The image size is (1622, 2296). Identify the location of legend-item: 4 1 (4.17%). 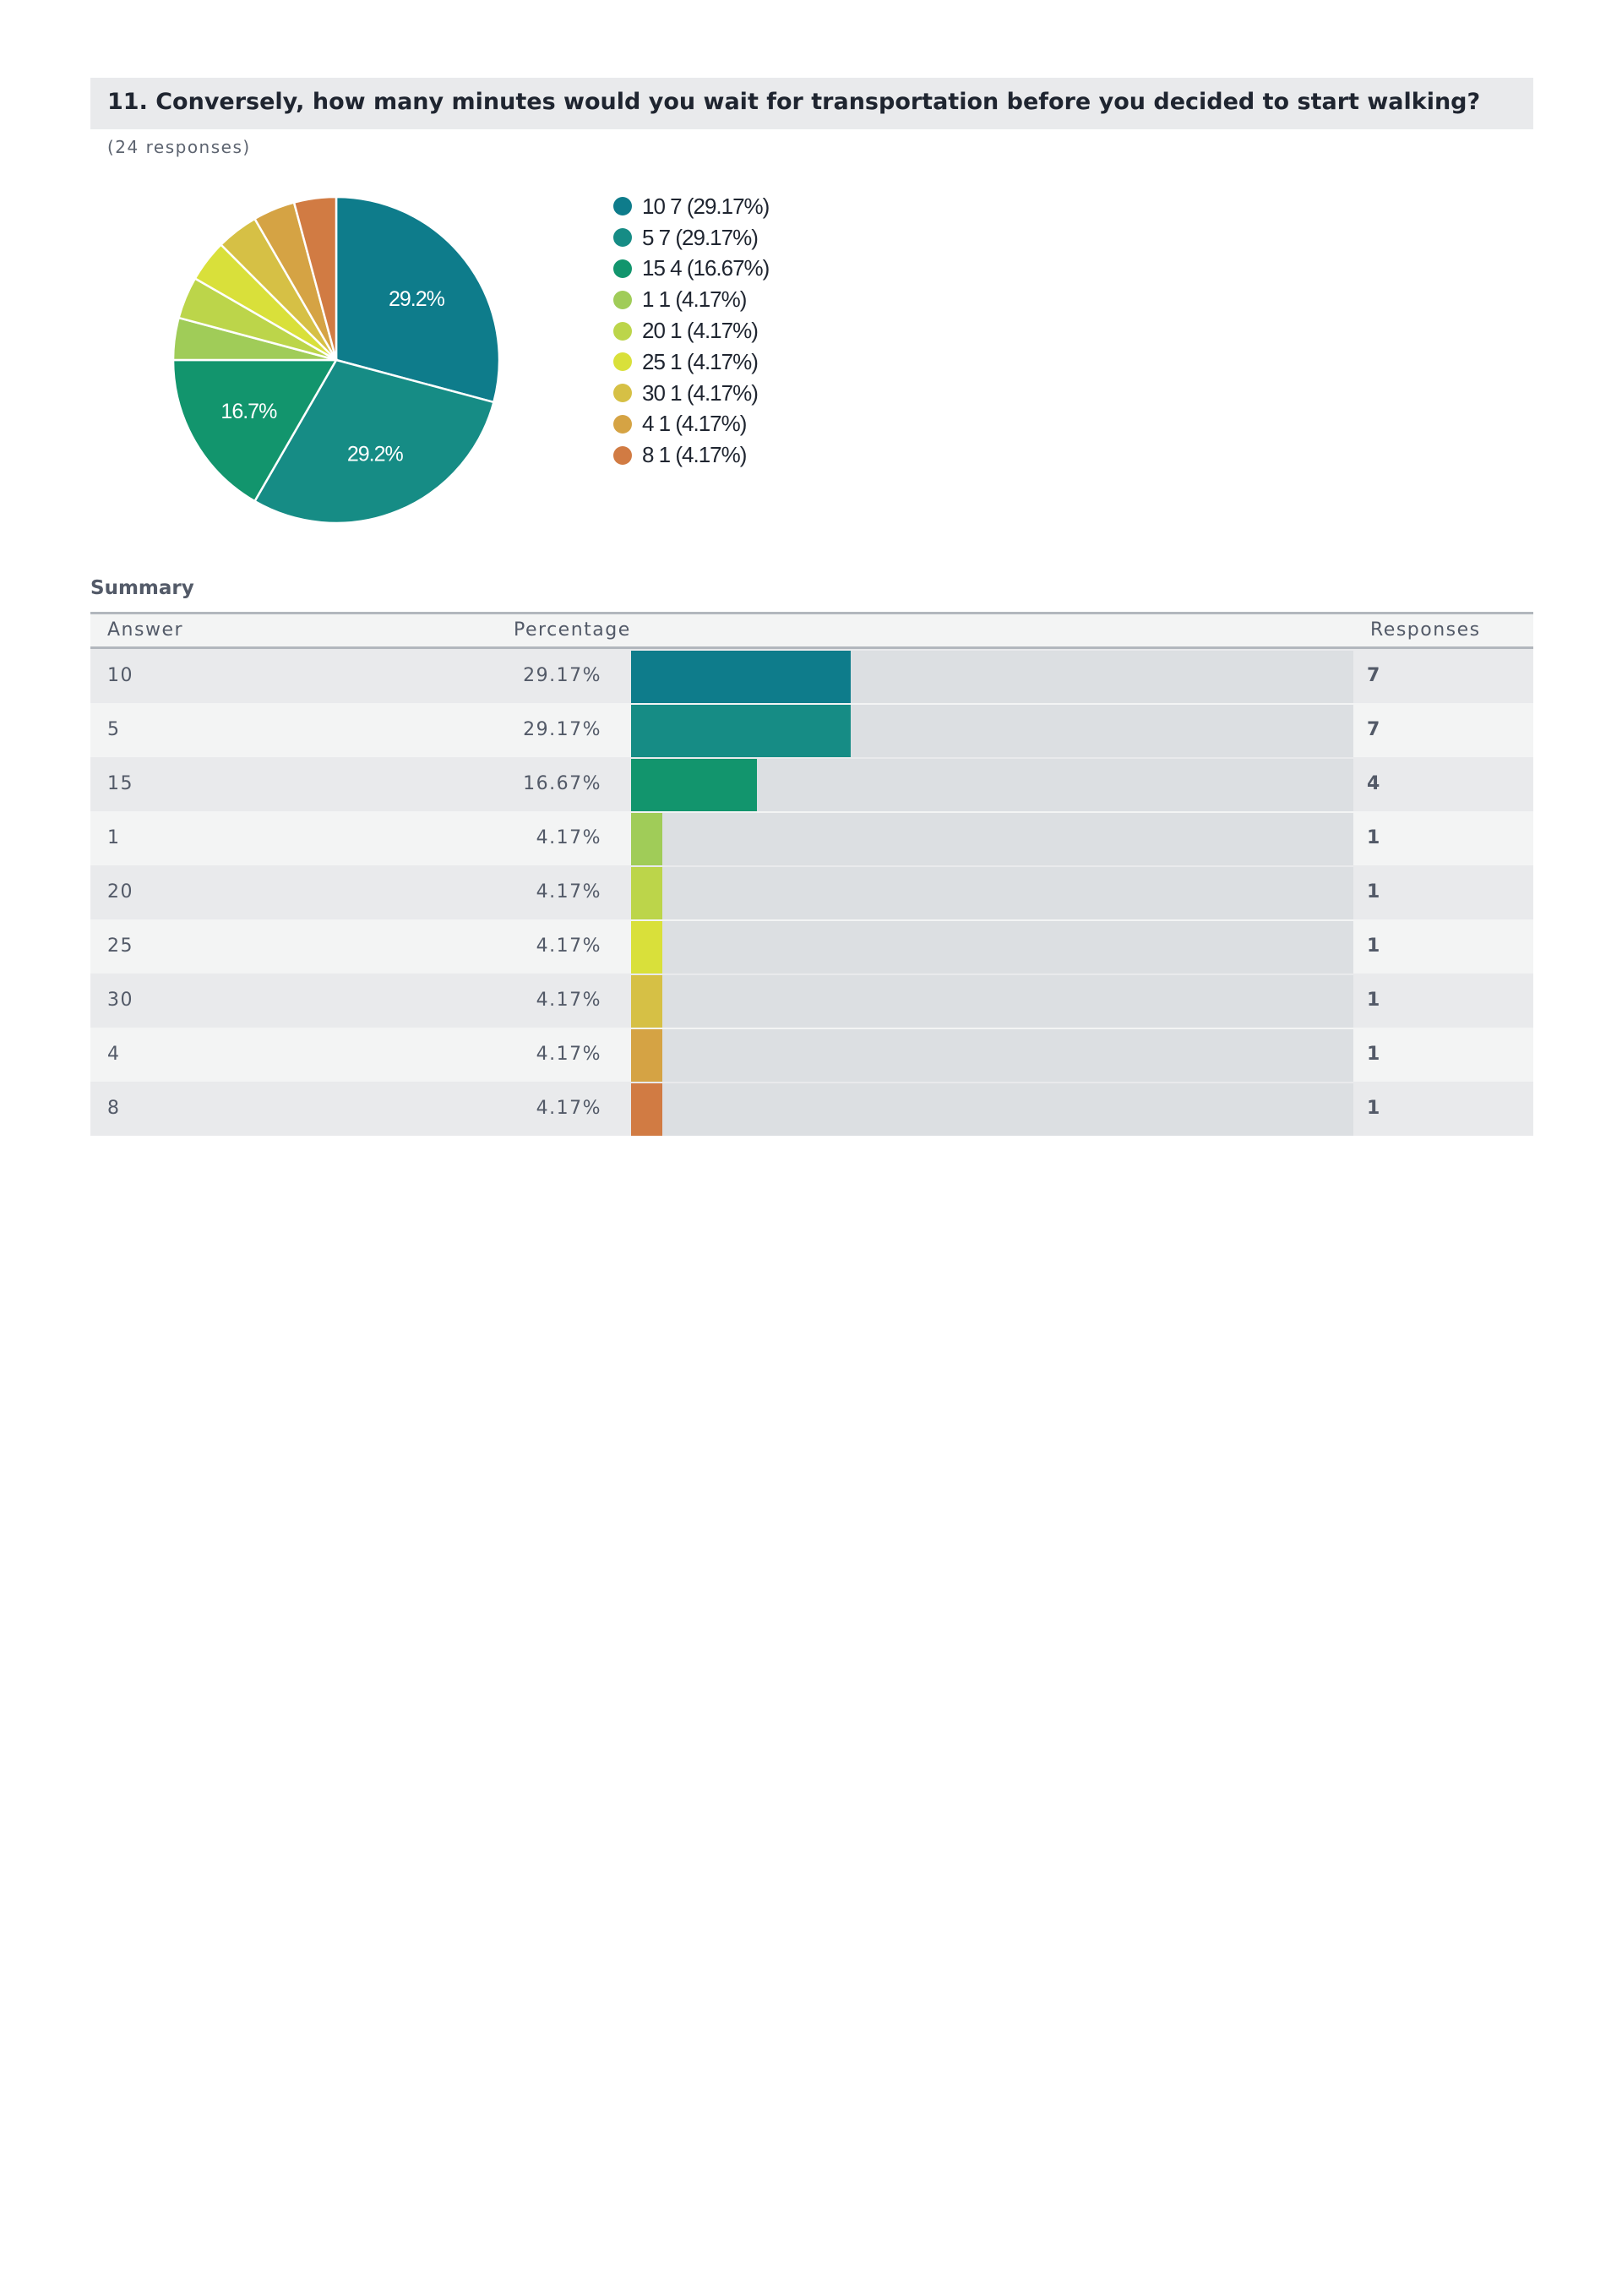
(691, 424).